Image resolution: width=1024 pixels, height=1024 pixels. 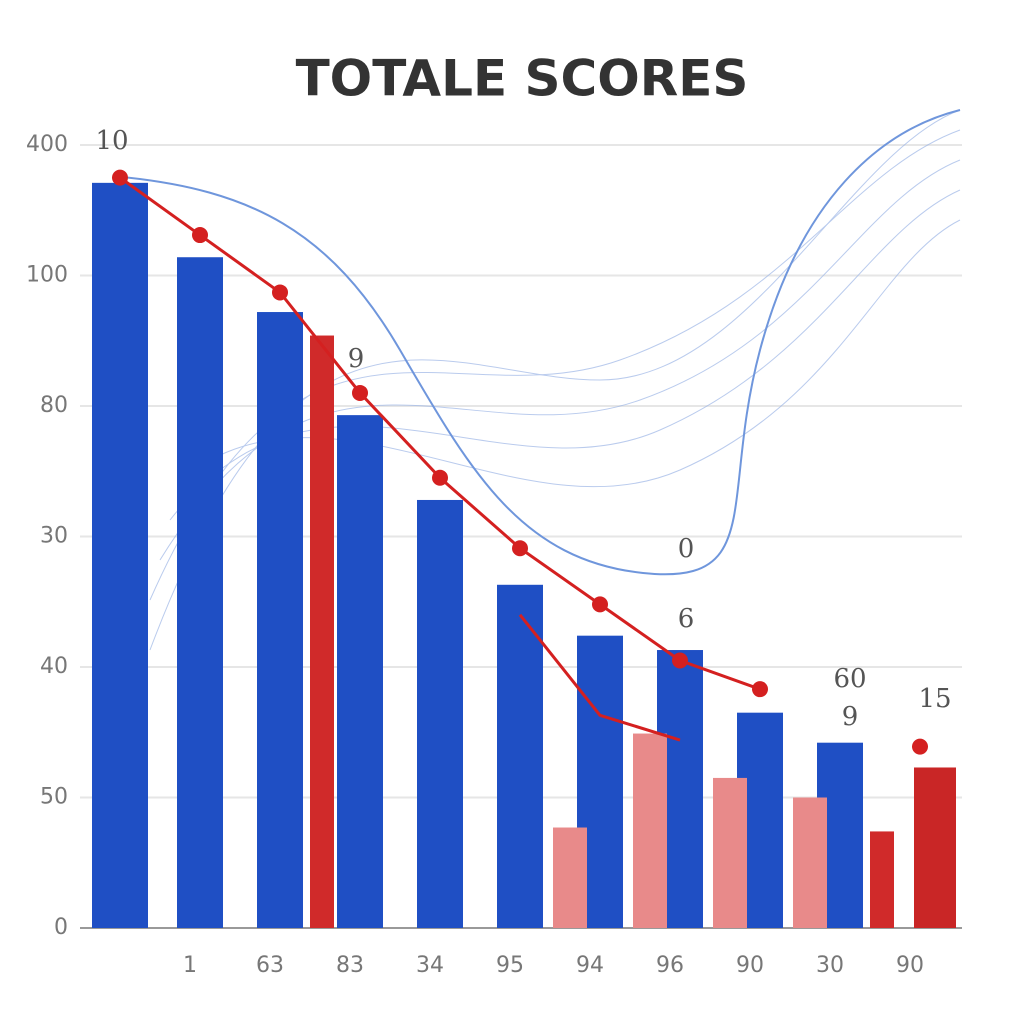 I want to click on x-tick-label: 95, so click(x=510, y=965).